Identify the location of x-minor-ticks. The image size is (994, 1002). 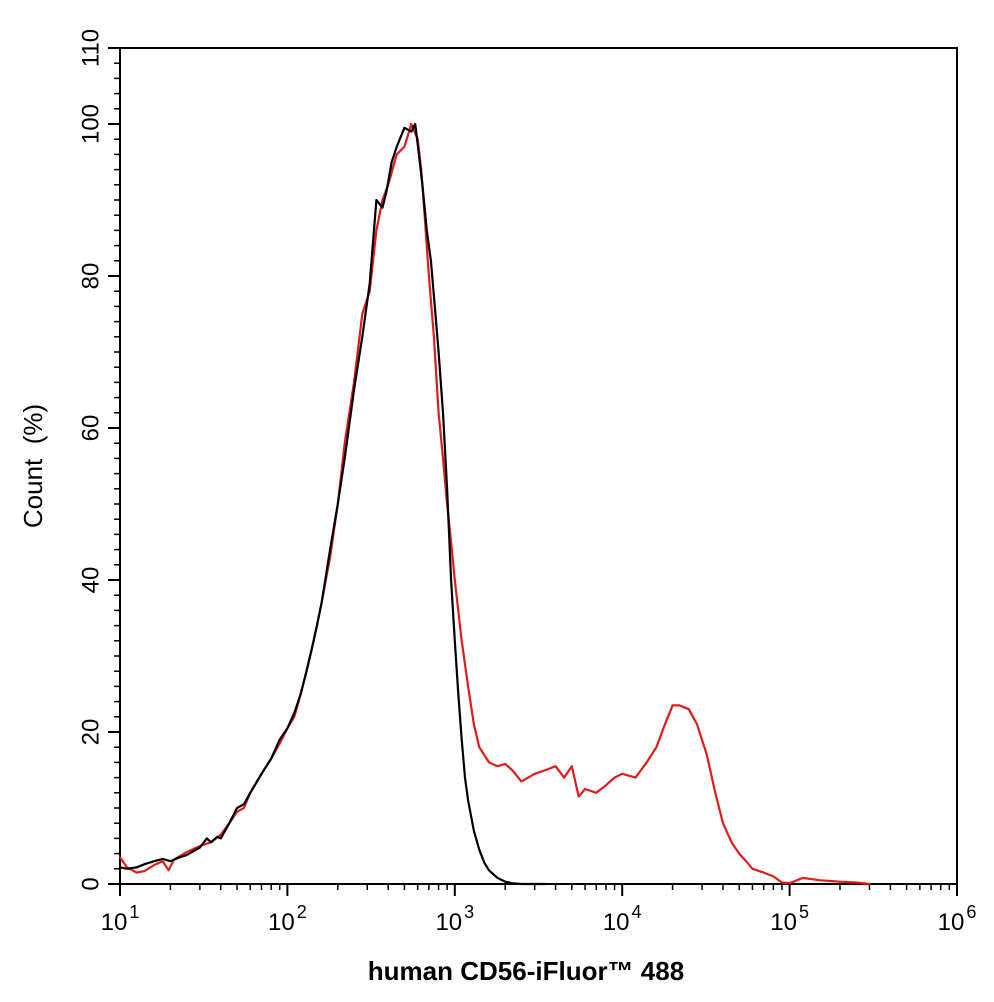
(560, 887).